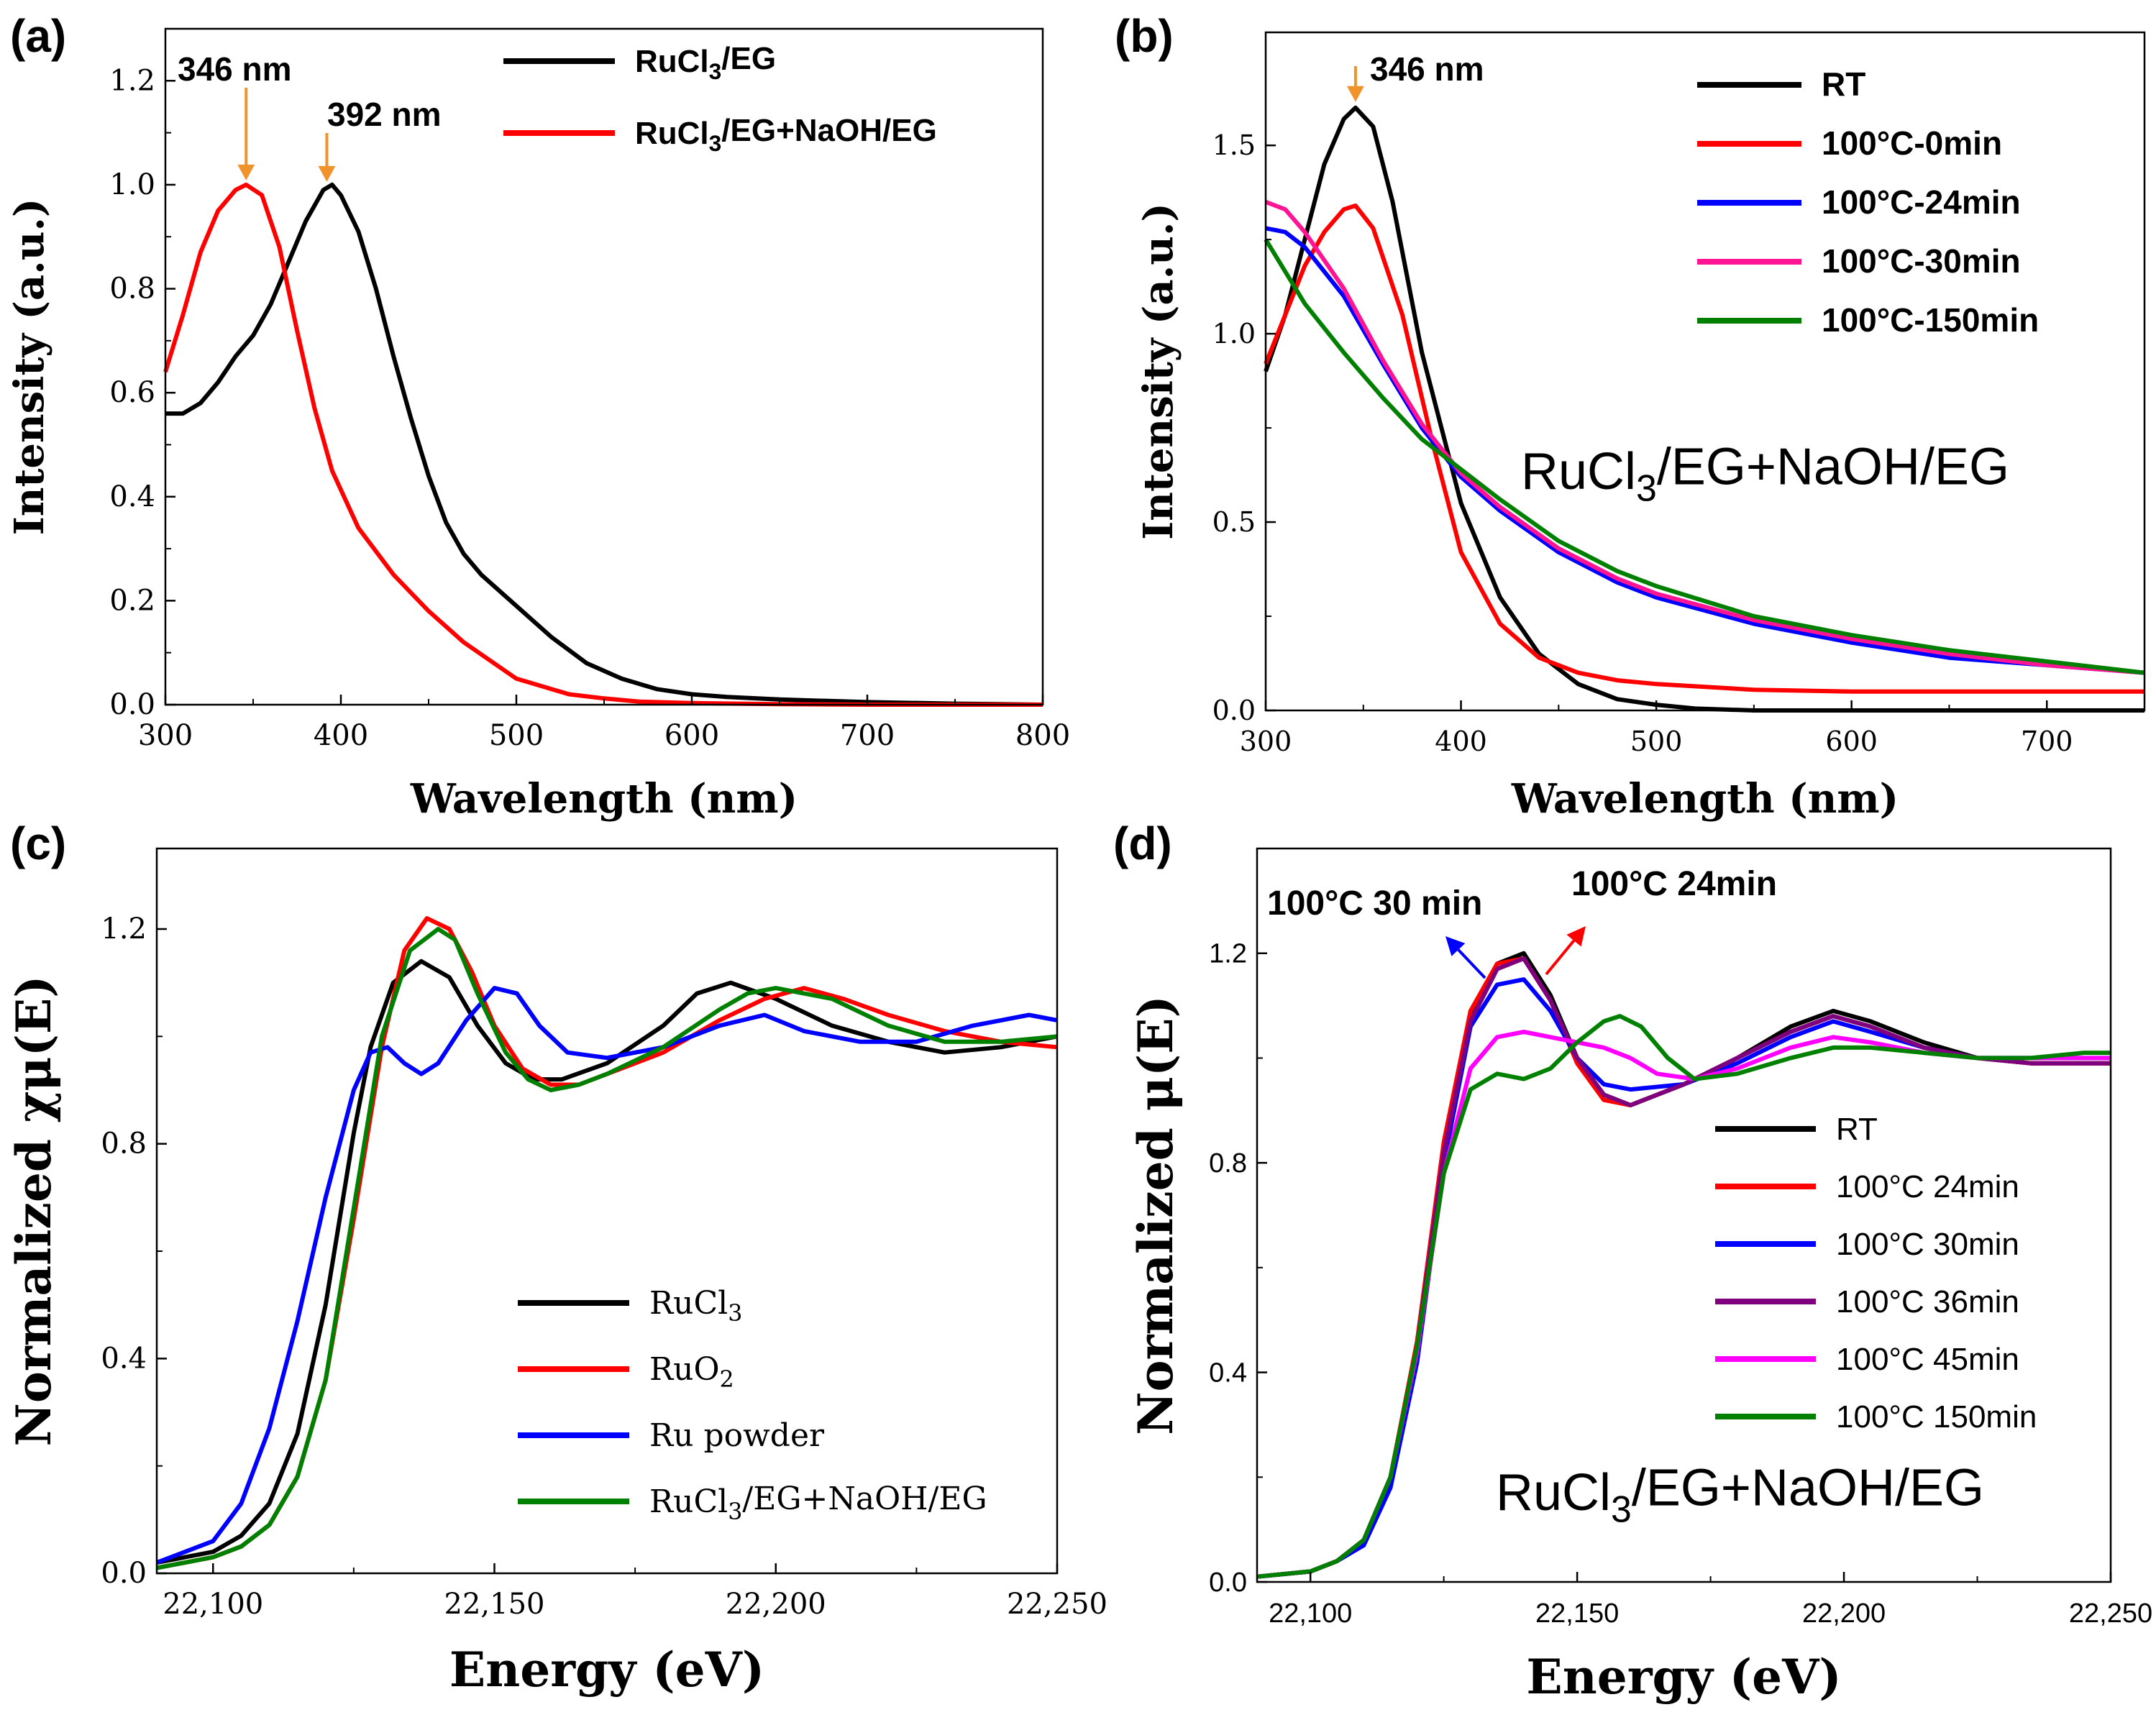 This screenshot has height=1720, width=2156. I want to click on x-tick-label: 22,200, so click(776, 1604).